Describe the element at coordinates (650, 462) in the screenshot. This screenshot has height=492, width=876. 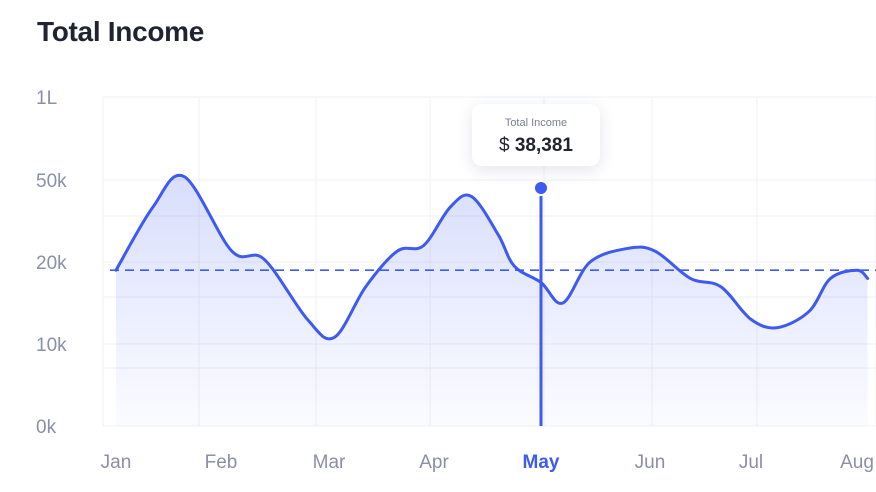
I see `x-tick-label: Jun` at that location.